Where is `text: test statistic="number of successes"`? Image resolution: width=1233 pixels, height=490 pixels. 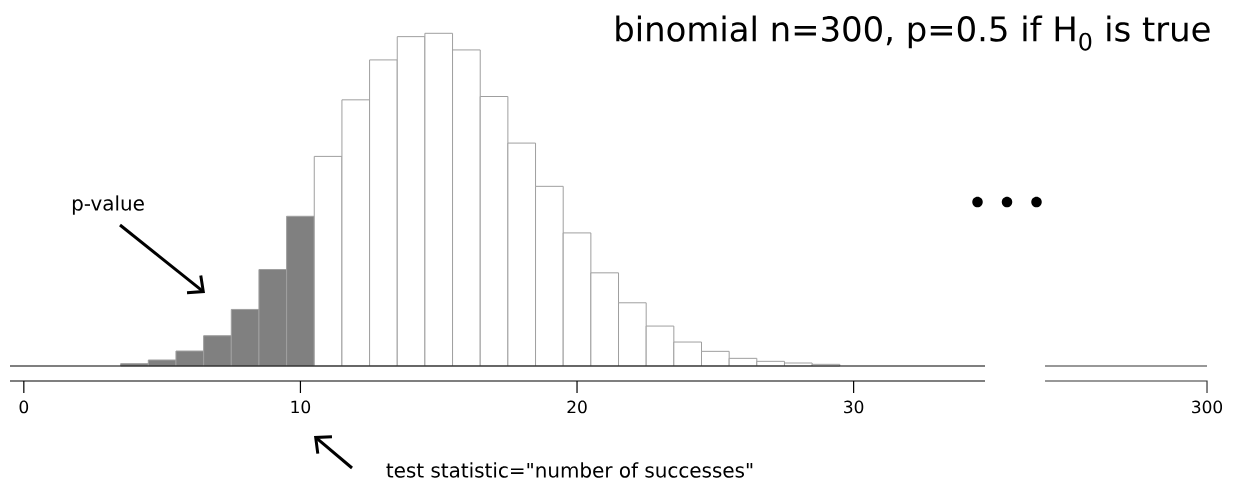
text: test statistic="number of successes" is located at coordinates (569, 470).